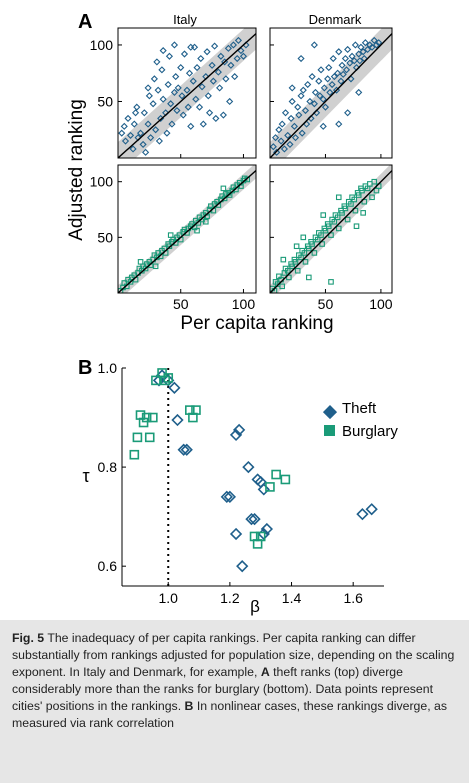 The image size is (469, 783). Describe the element at coordinates (265, 672) in the screenshot. I see `caption-bold-a: A` at that location.